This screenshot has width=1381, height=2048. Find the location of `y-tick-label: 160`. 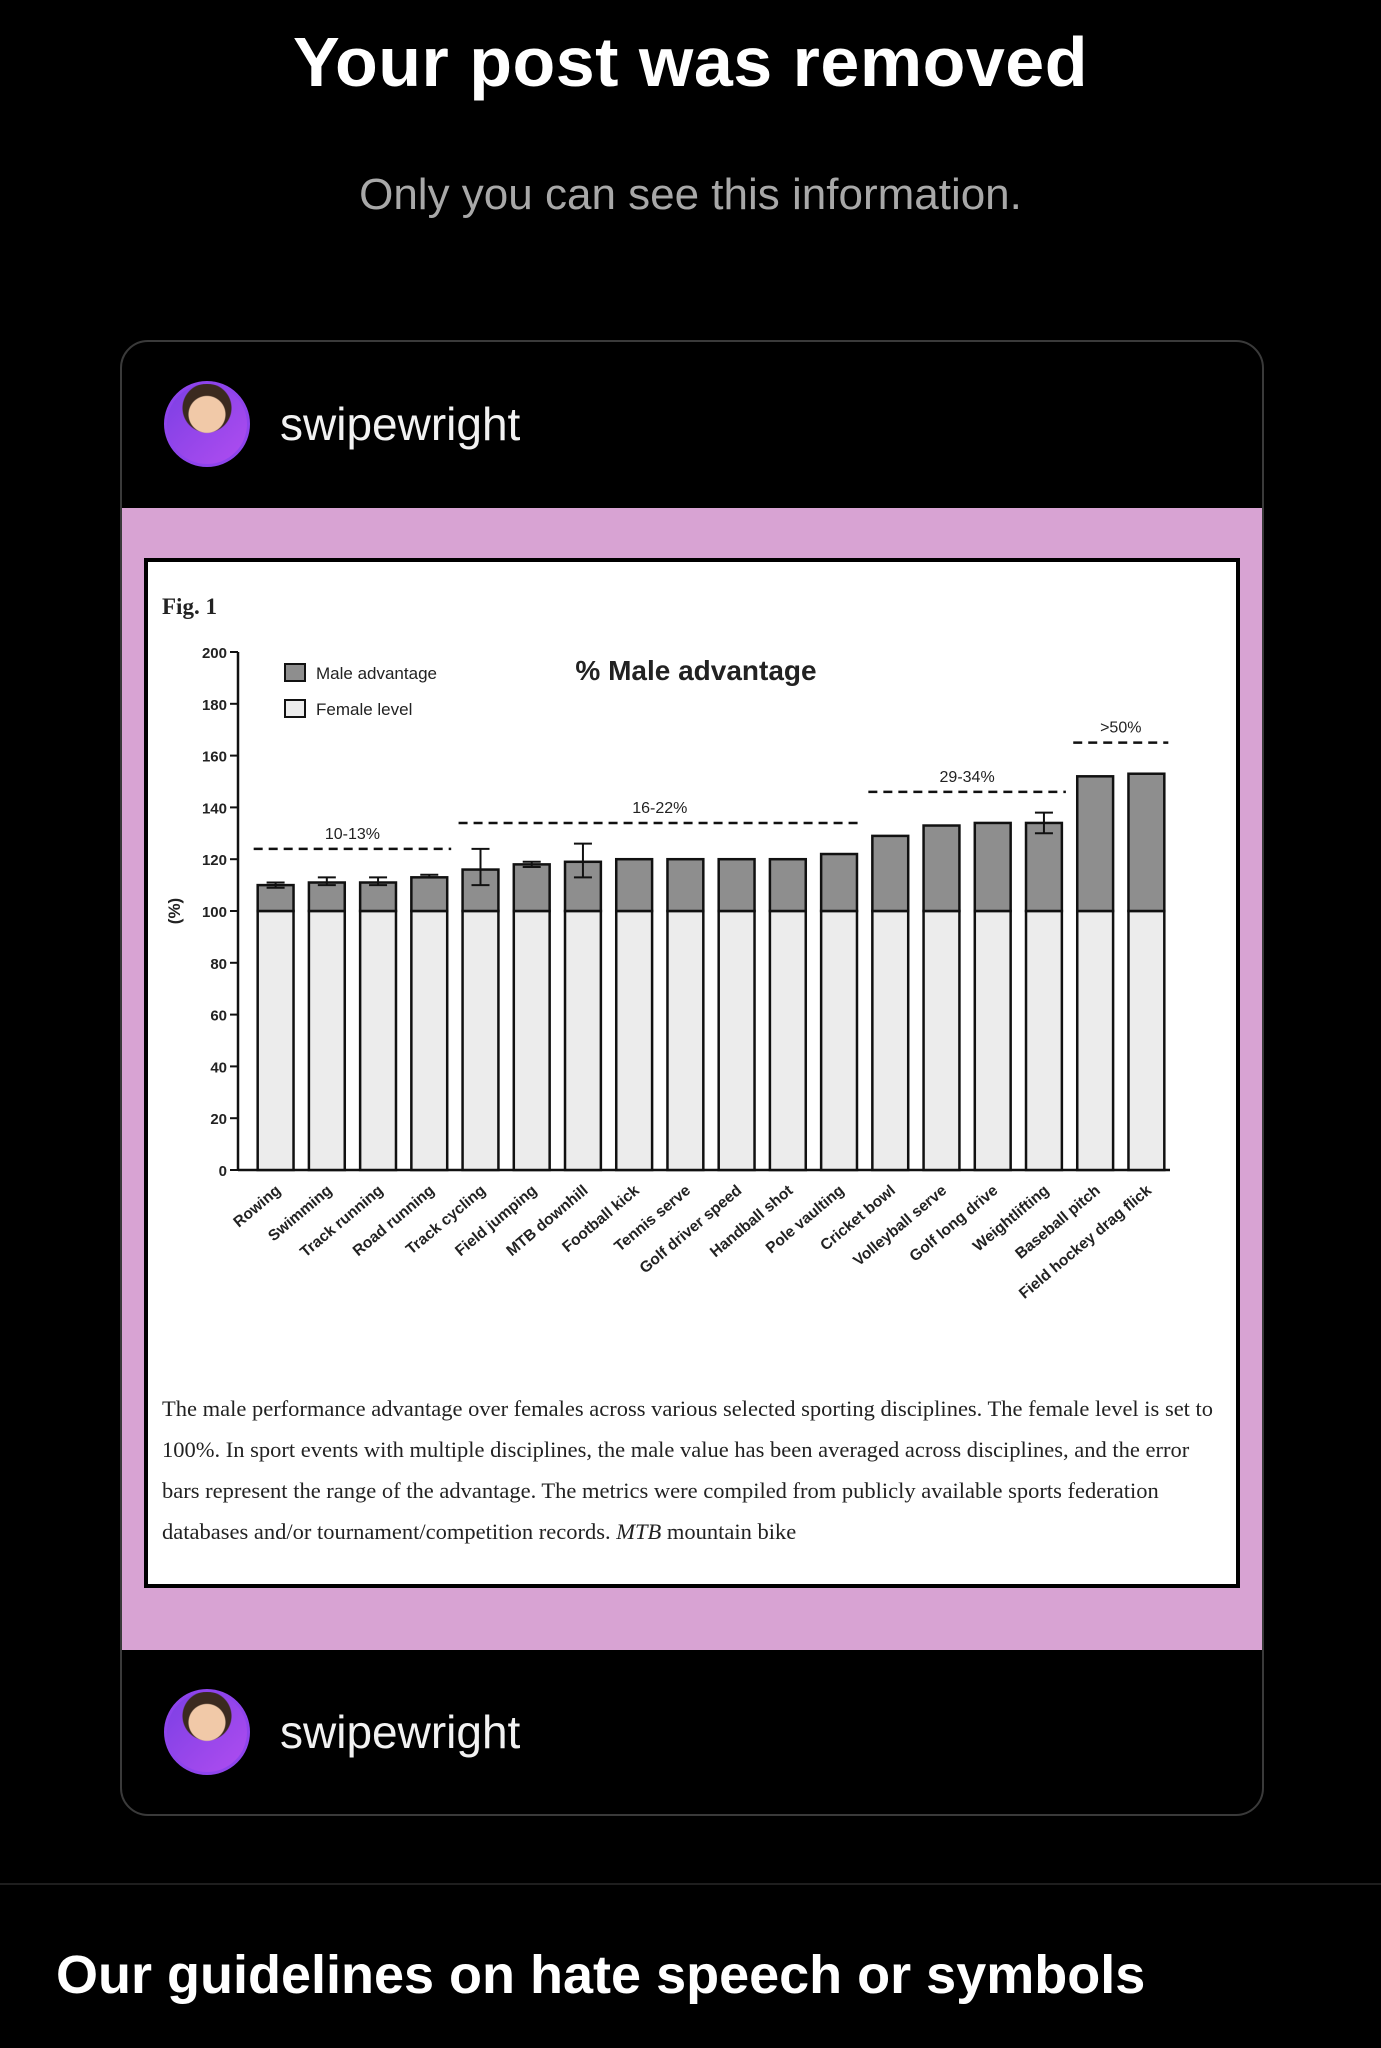

y-tick-label: 160 is located at coordinates (214, 757).